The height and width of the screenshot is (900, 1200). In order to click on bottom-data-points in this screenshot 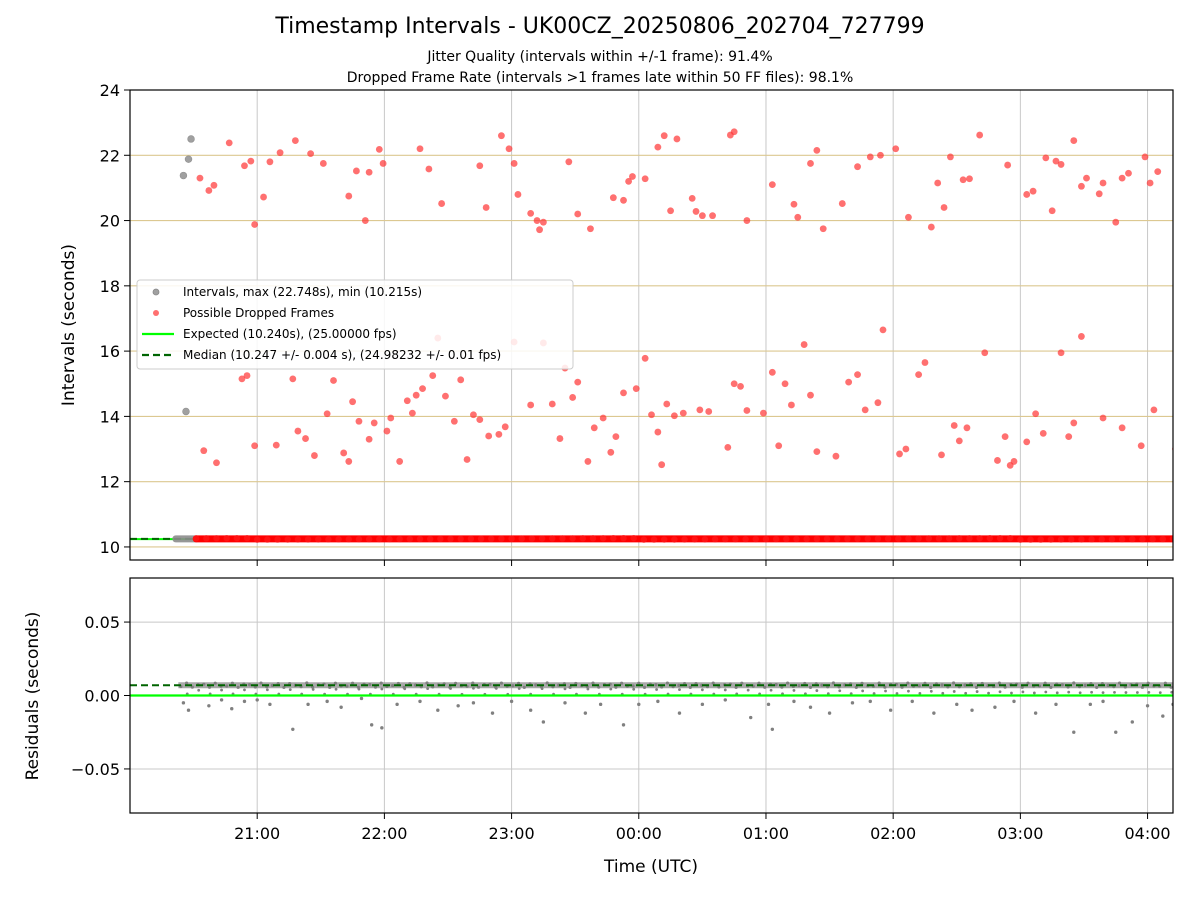, I will do `click(675, 707)`.